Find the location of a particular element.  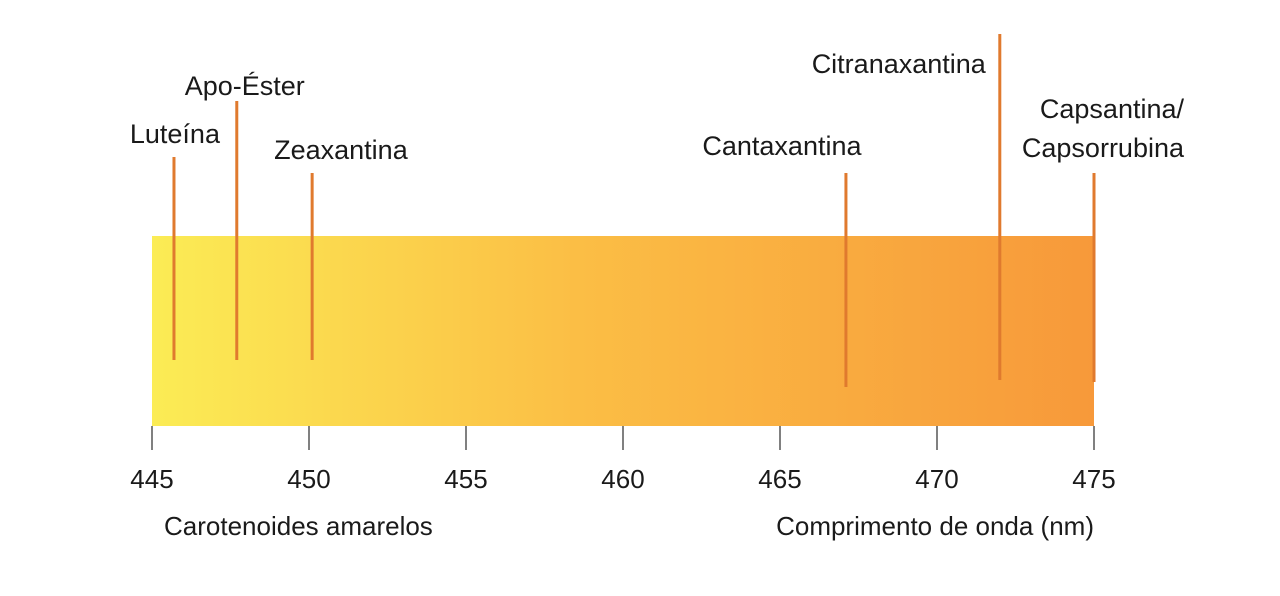

wavelength-axis: 445 450 455 460 465 470 475 is located at coordinates (623, 460).